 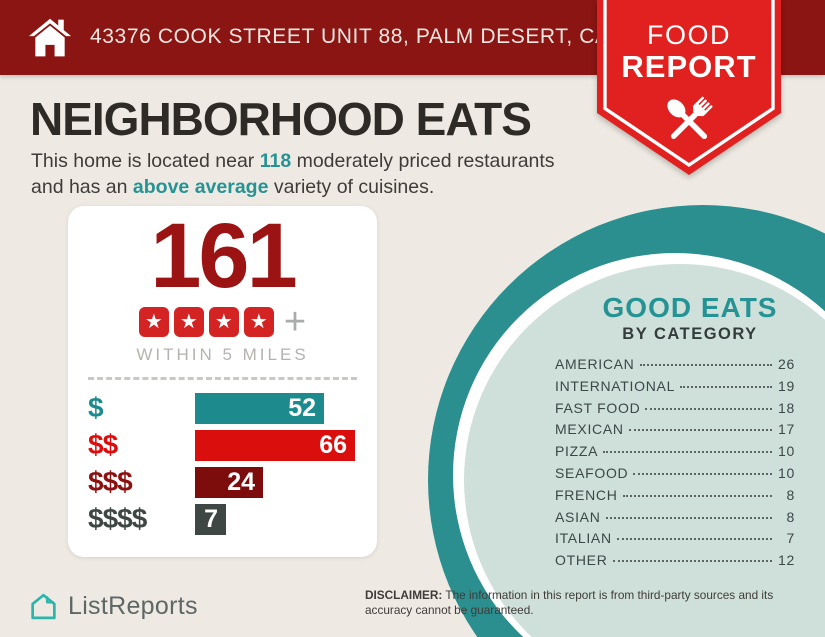 What do you see at coordinates (110, 482) in the screenshot?
I see `price-tier-label: $$$` at bounding box center [110, 482].